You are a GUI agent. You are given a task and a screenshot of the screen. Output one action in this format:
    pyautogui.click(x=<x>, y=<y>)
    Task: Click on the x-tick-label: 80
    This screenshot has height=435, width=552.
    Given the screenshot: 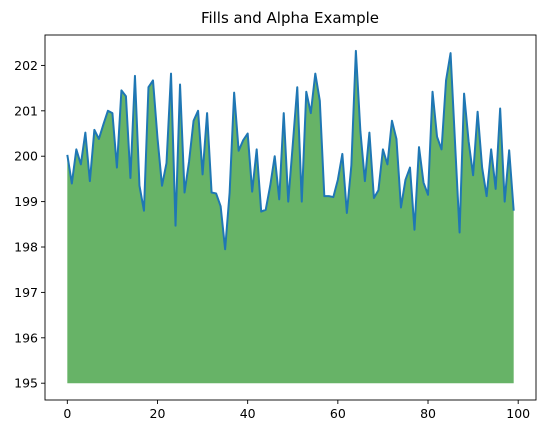 What is the action you would take?
    pyautogui.click(x=428, y=413)
    